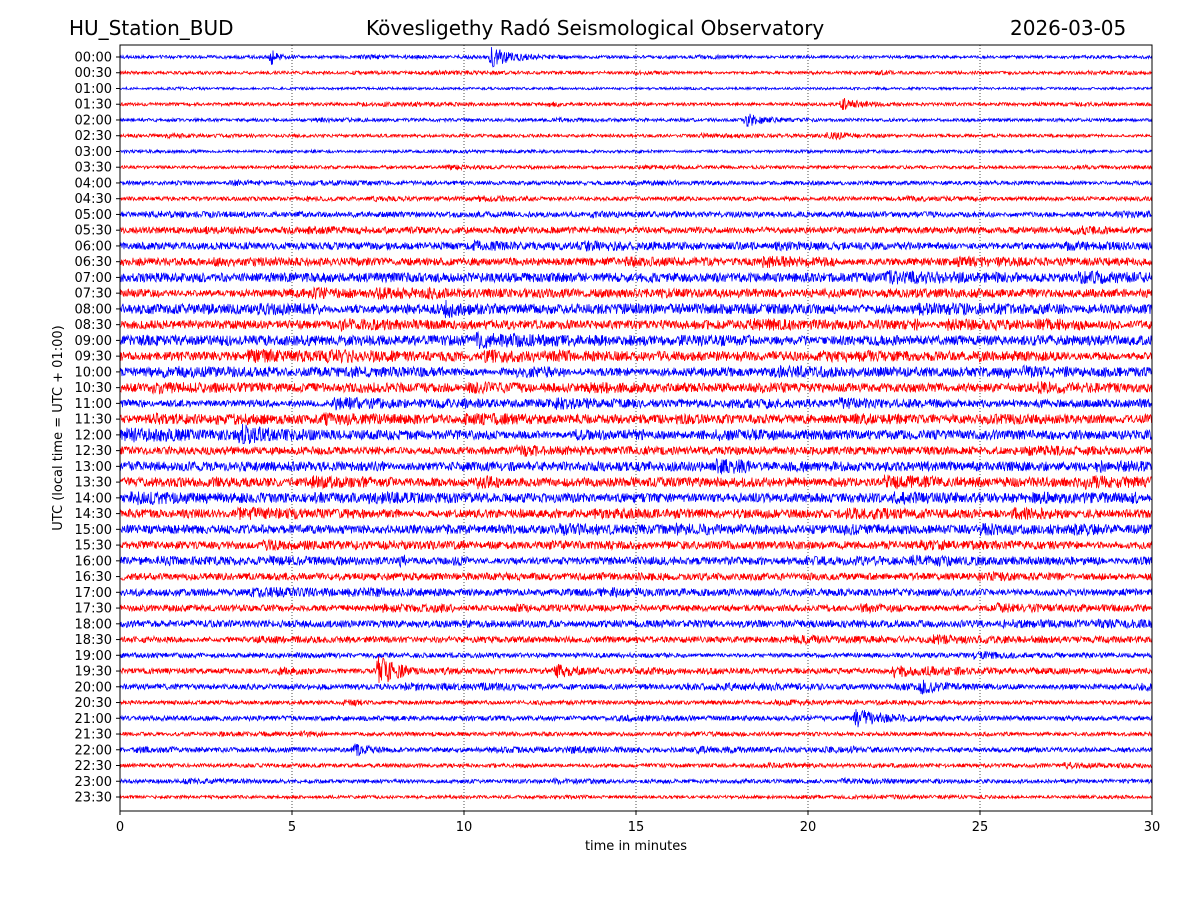  I want to click on y-tick-label: 16:00, so click(93, 561).